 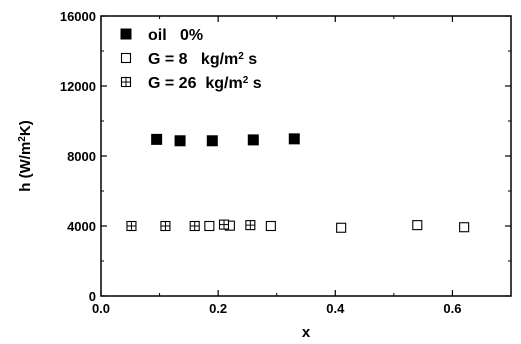 What do you see at coordinates (452, 308) in the screenshot?
I see `x-tick-label: 0.6` at bounding box center [452, 308].